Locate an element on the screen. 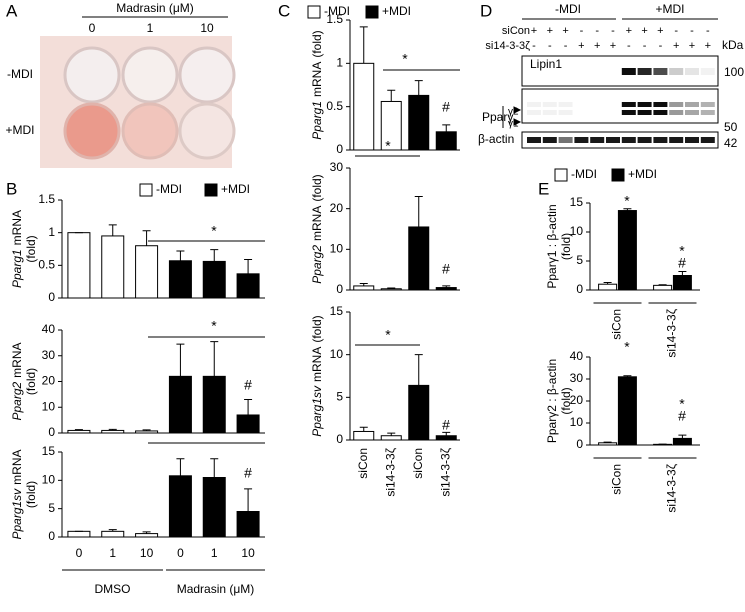 This screenshot has height=612, width=745. y-label: Pparγ2 : β-actin is located at coordinates (552, 401).